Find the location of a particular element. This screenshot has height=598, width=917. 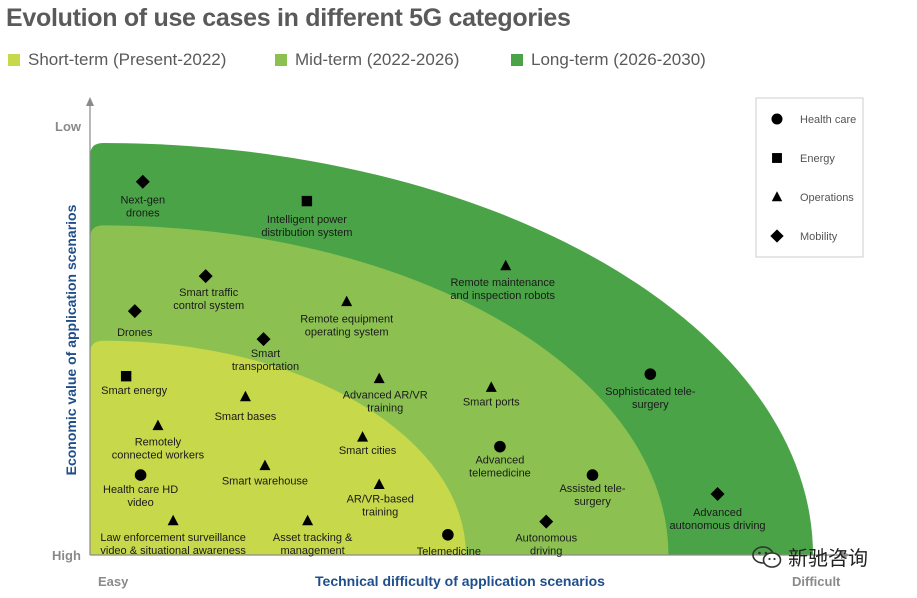

point-advanced-telemedicine: Advanced telemedicine is located at coordinates (500, 460).